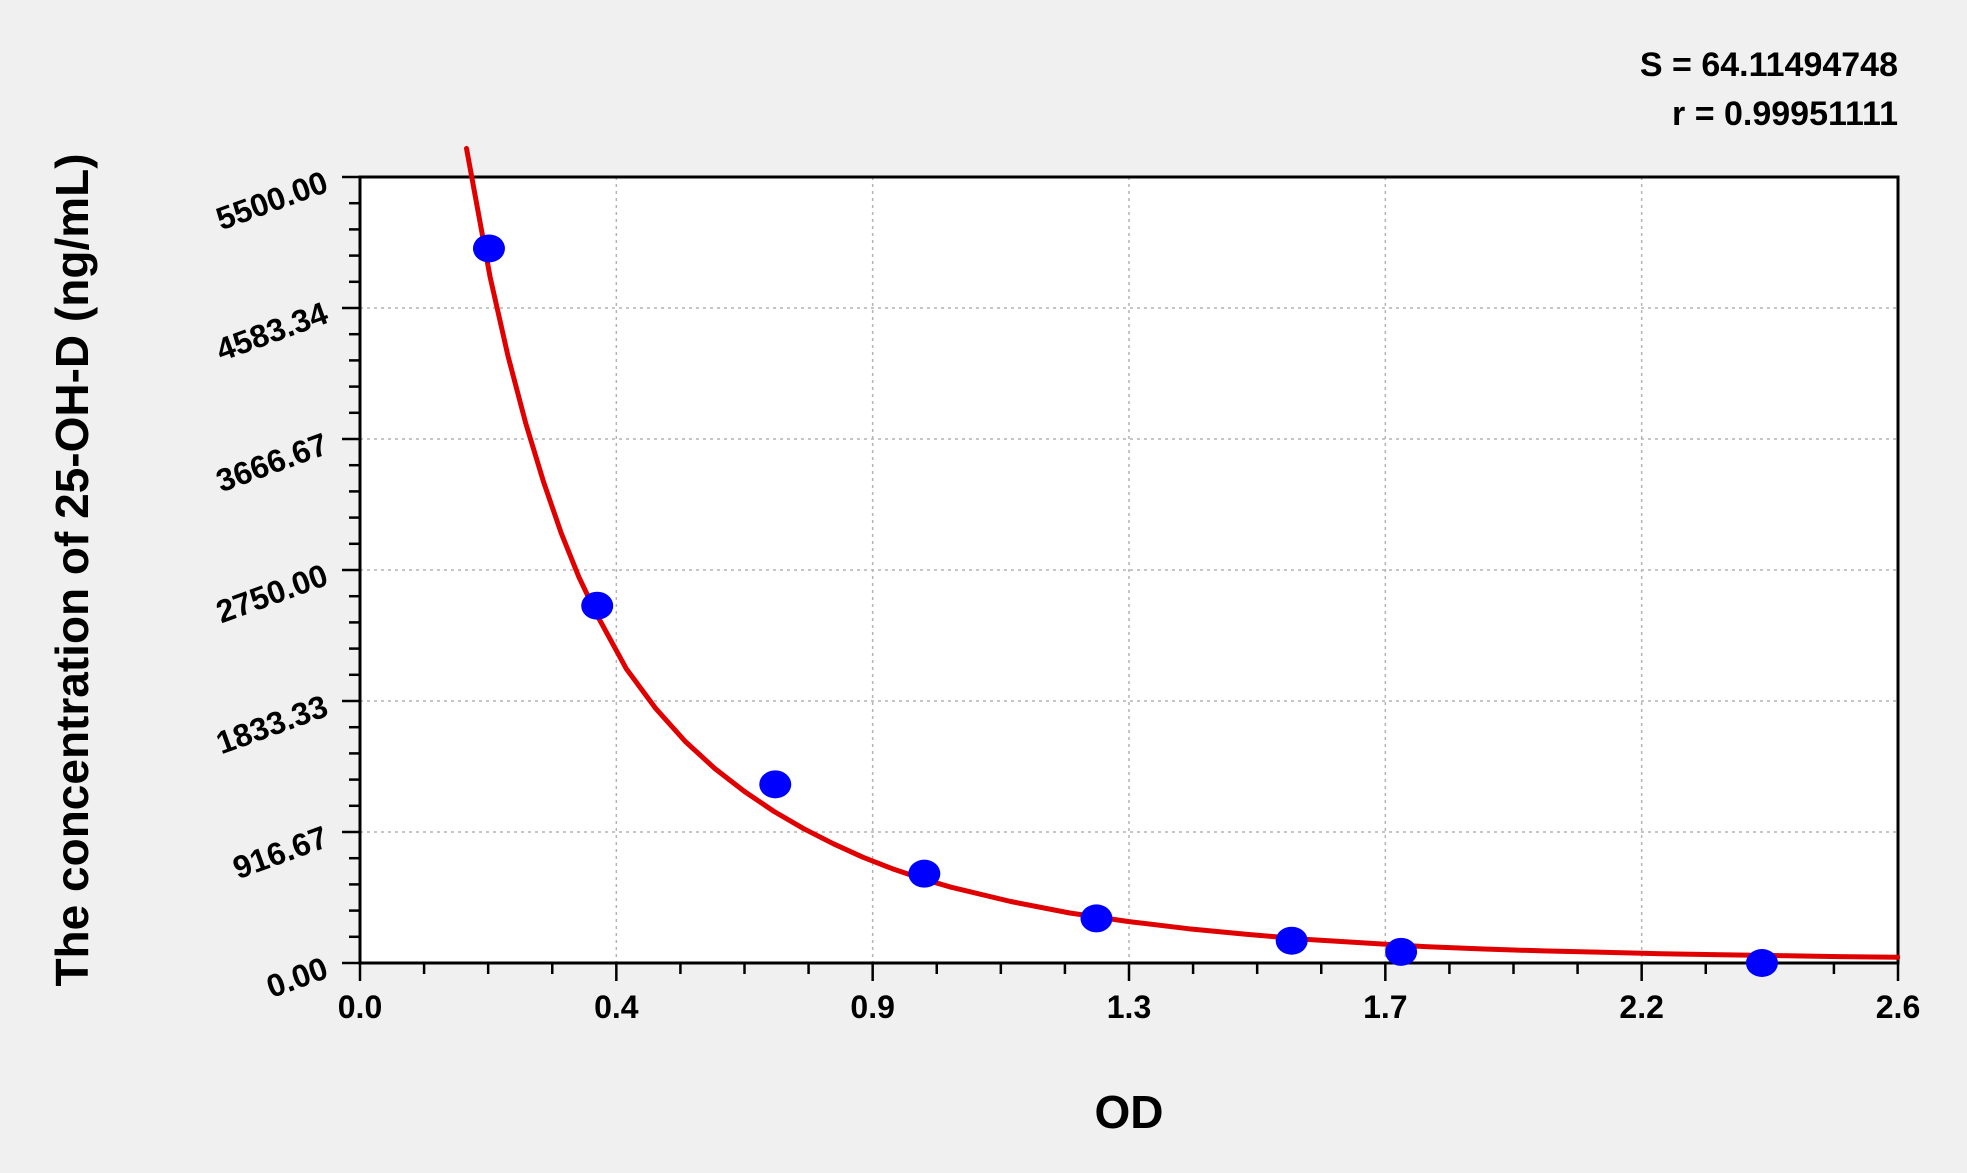 This screenshot has width=1967, height=1173. I want to click on s-value-text: S = 64.11494748, so click(1769, 65).